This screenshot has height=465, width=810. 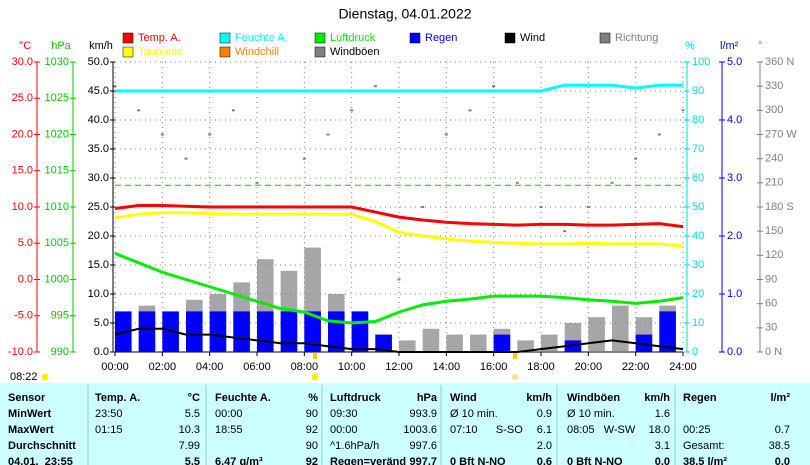 I want to click on x-tick-label: 12:00, so click(x=399, y=367).